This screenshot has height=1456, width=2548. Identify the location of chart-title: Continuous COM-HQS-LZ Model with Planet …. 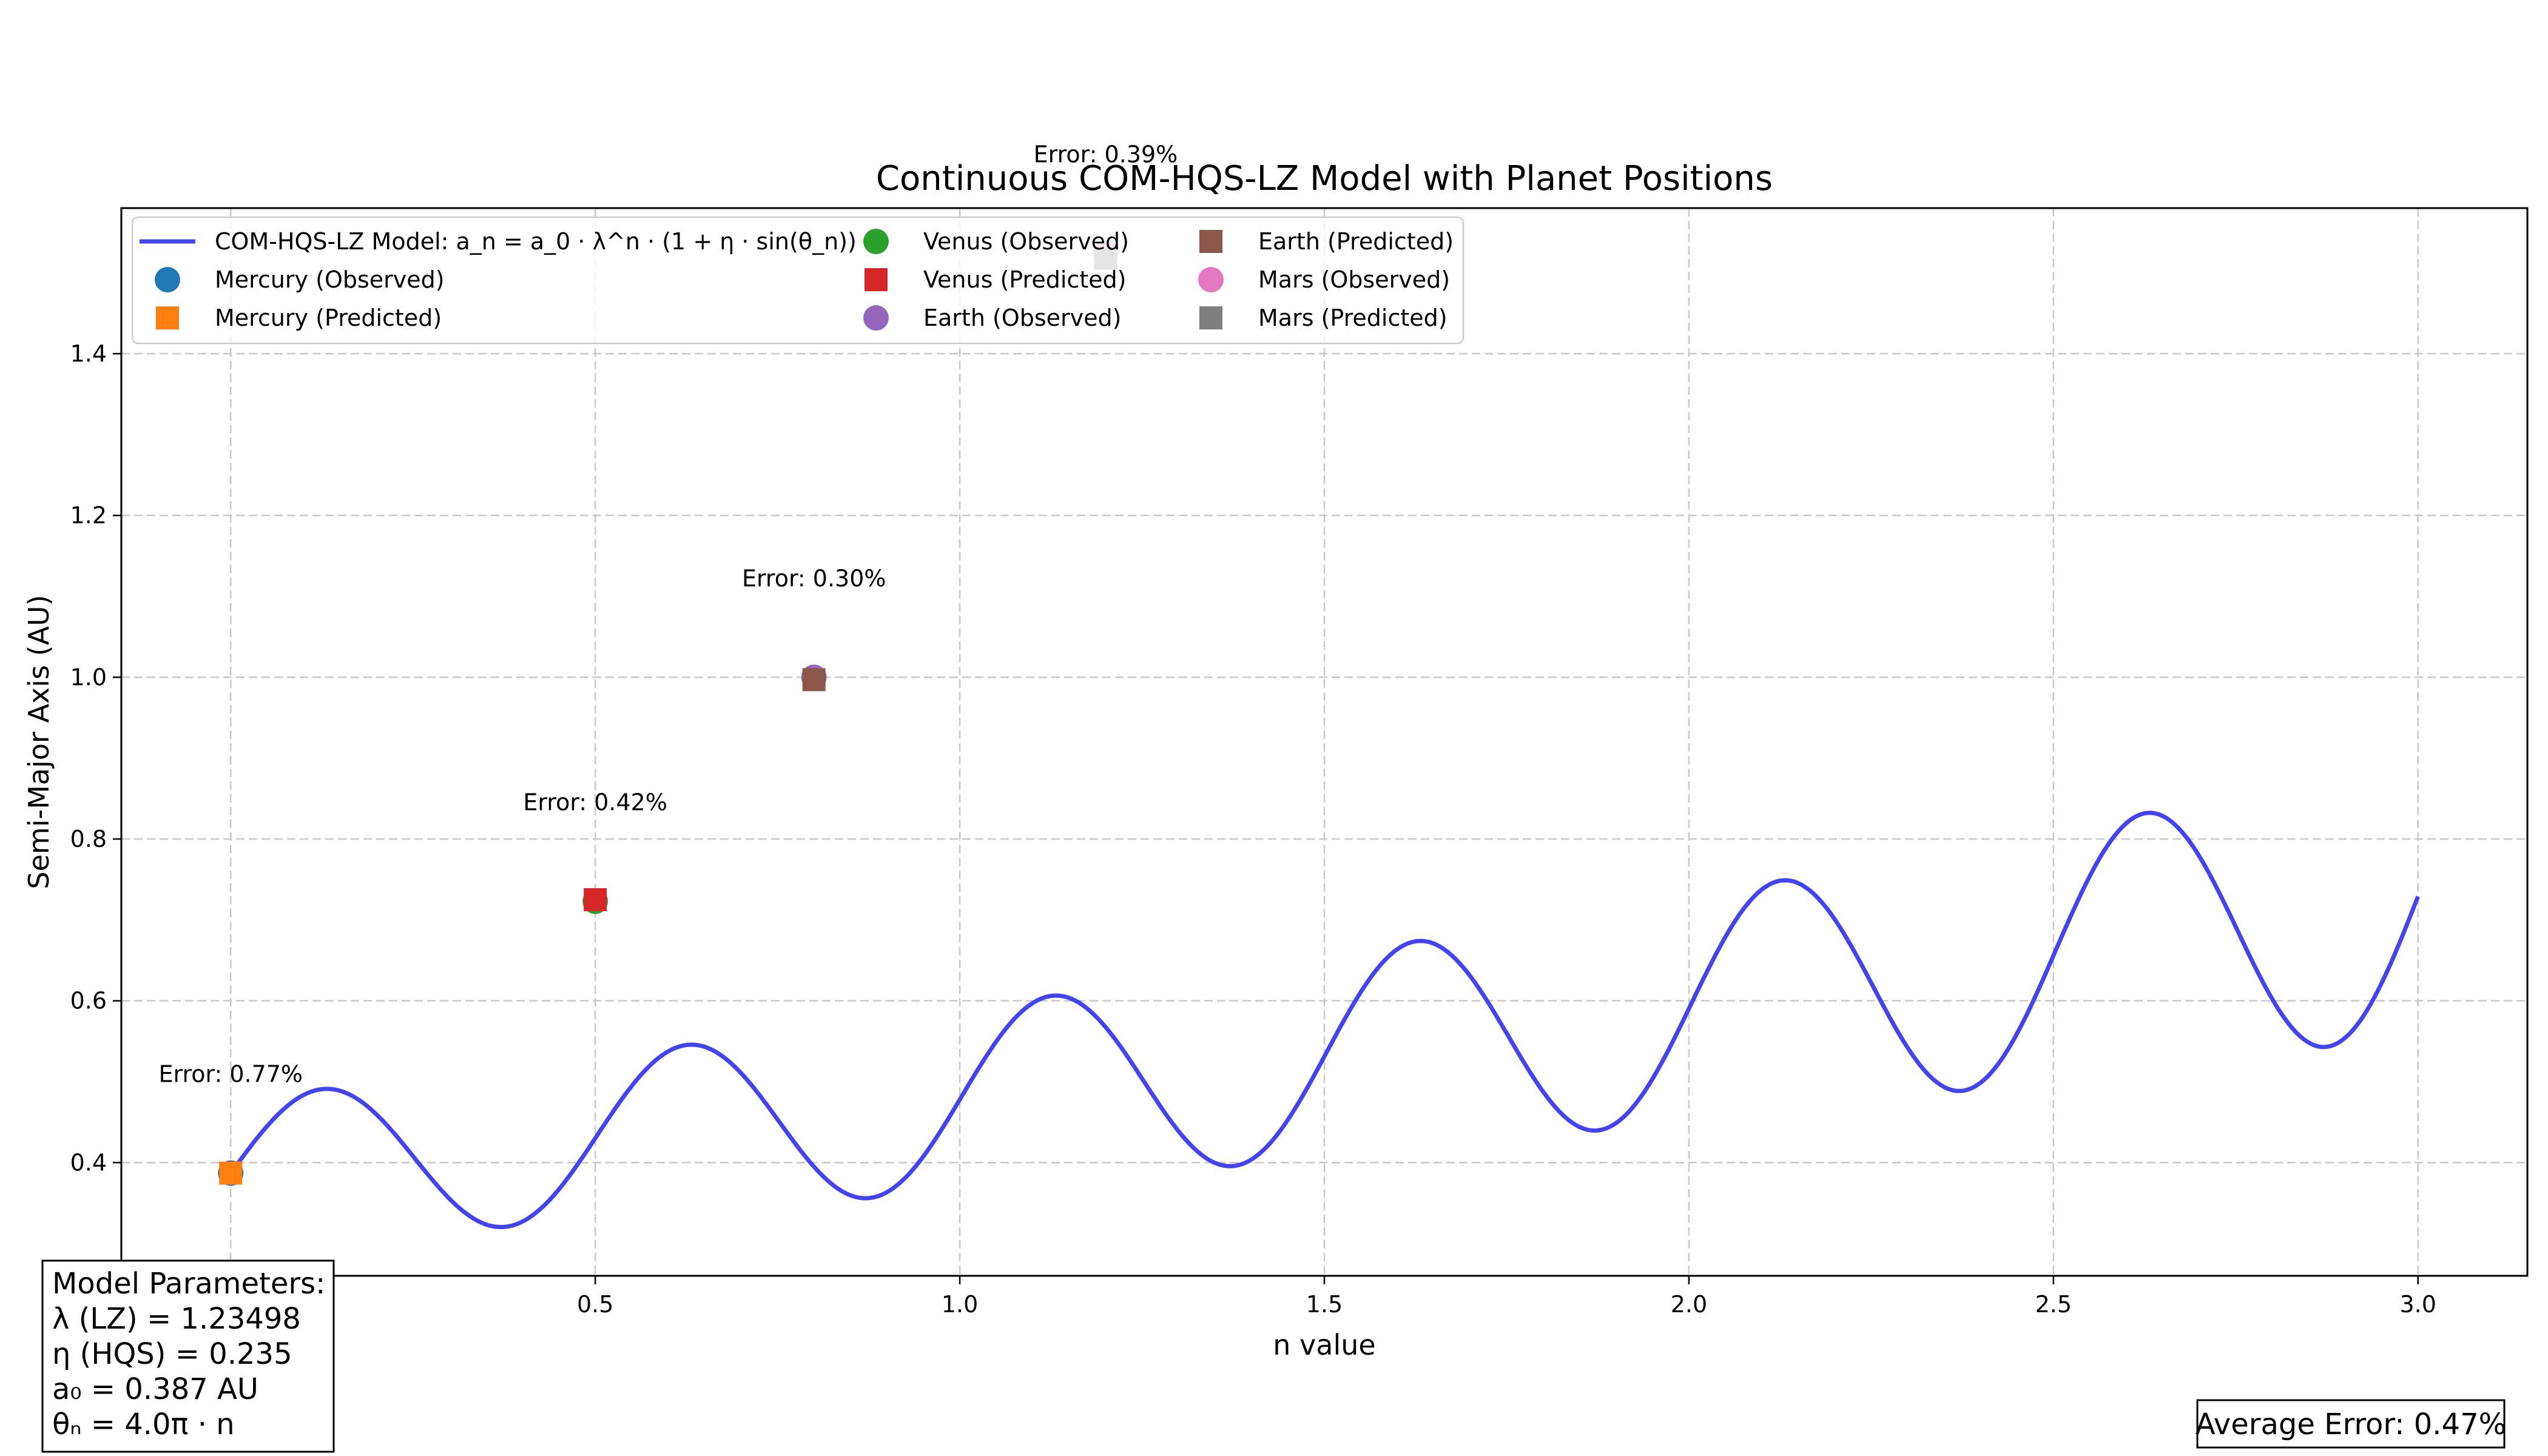
(1324, 178).